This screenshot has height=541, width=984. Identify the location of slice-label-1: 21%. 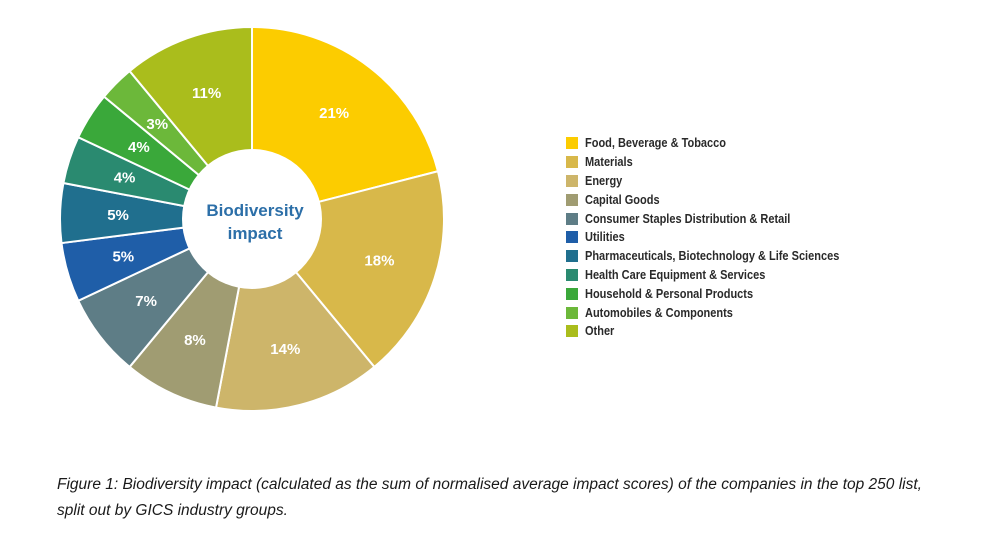
(334, 113).